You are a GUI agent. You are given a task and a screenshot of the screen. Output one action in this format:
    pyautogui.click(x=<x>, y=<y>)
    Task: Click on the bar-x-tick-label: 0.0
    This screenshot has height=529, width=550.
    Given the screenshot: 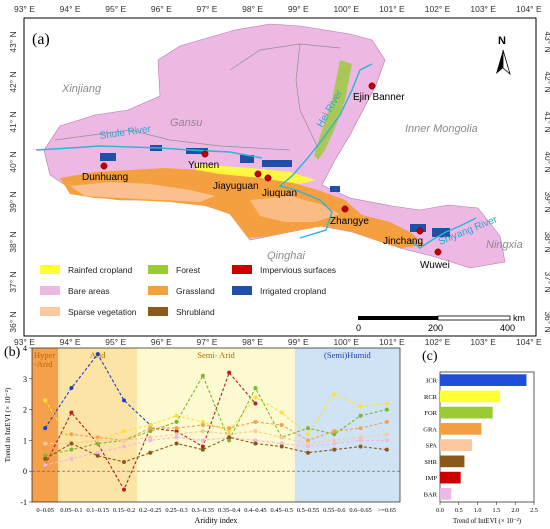 What is the action you would take?
    pyautogui.click(x=440, y=510)
    